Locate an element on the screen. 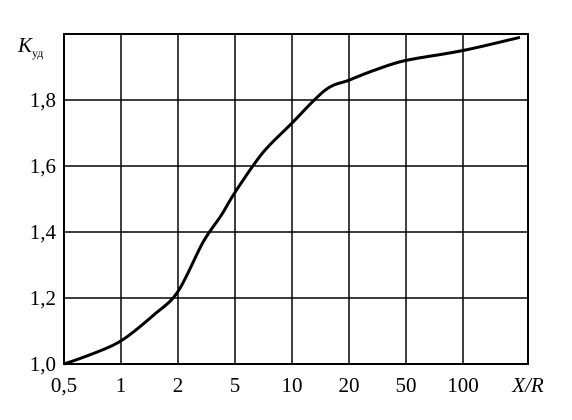 The width and height of the screenshot is (572, 420). y-axis-label: Kуд is located at coordinates (30, 46).